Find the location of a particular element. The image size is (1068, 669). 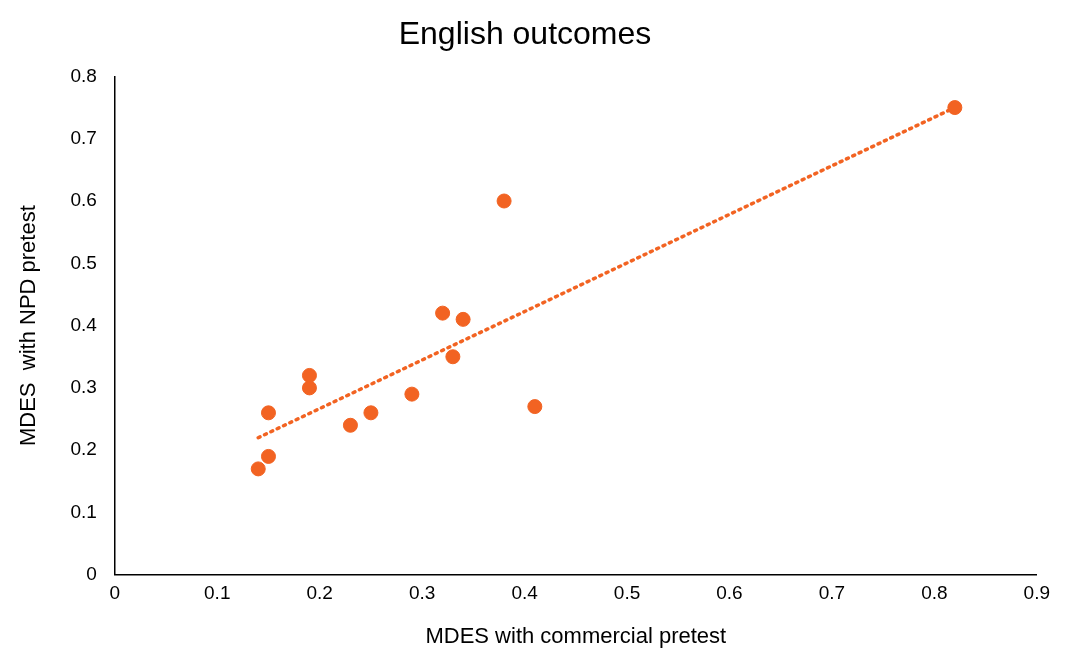

chart-title: English outcomes is located at coordinates (525, 33).